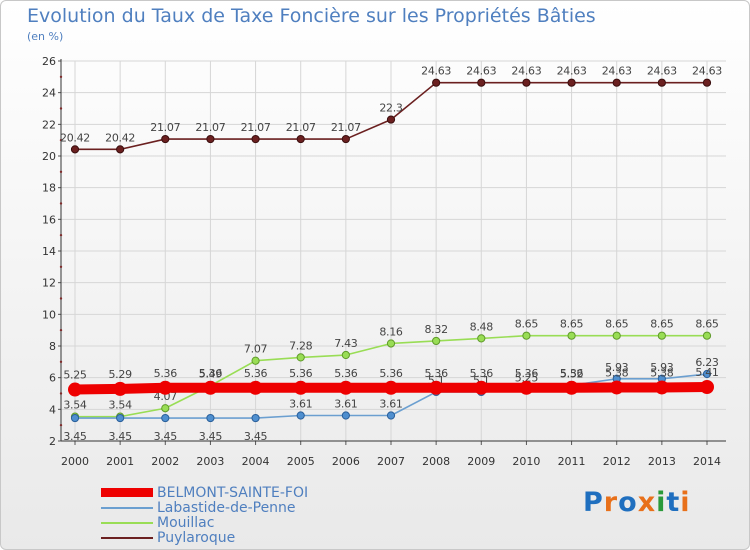 Image resolution: width=750 pixels, height=550 pixels. Describe the element at coordinates (166, 396) in the screenshot. I see `data-label: 4.07` at that location.